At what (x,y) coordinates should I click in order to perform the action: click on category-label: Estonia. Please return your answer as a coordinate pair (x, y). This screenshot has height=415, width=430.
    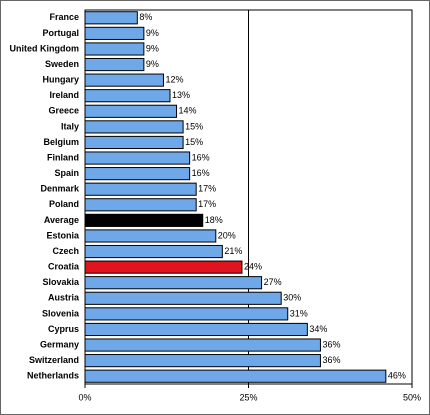
    Looking at the image, I should click on (63, 235).